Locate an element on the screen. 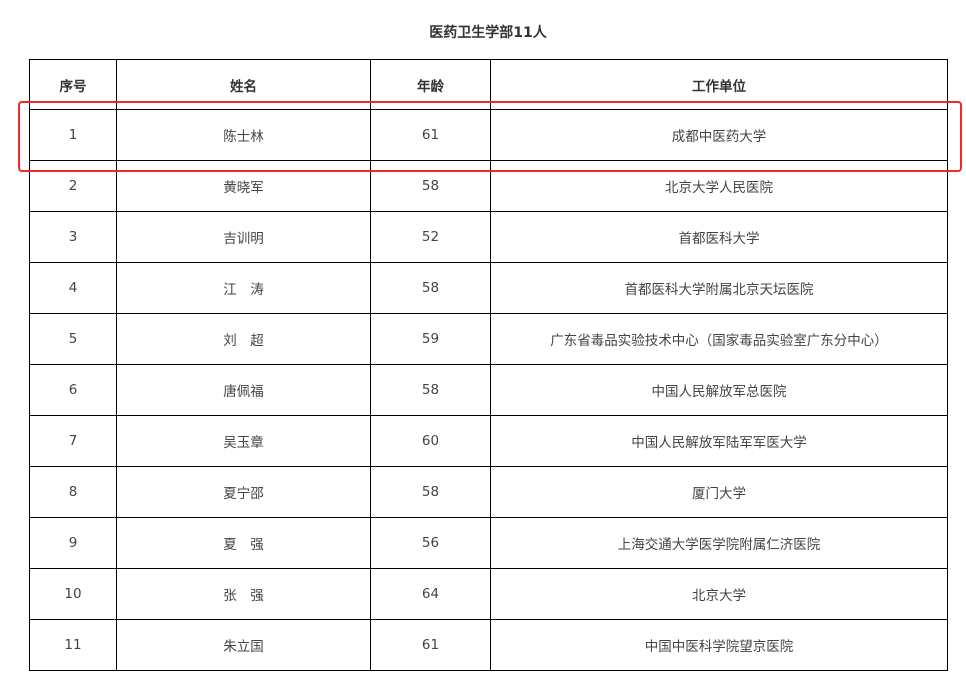 The width and height of the screenshot is (966, 689). header-name: 姓名 is located at coordinates (243, 84).